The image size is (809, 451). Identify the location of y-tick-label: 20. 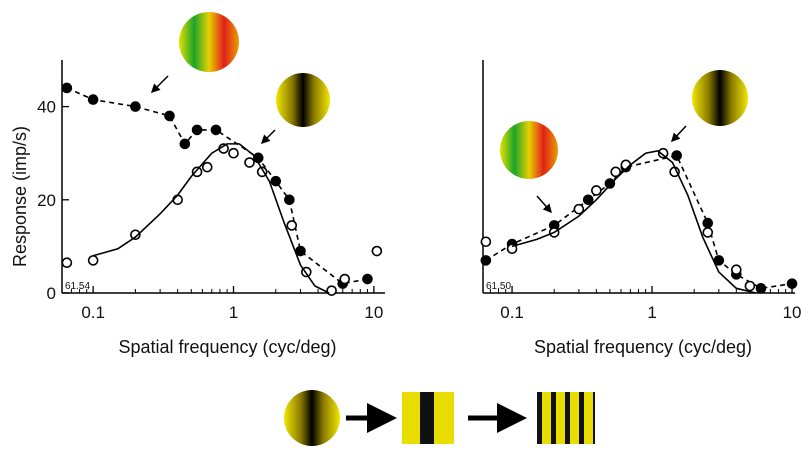
(46, 200).